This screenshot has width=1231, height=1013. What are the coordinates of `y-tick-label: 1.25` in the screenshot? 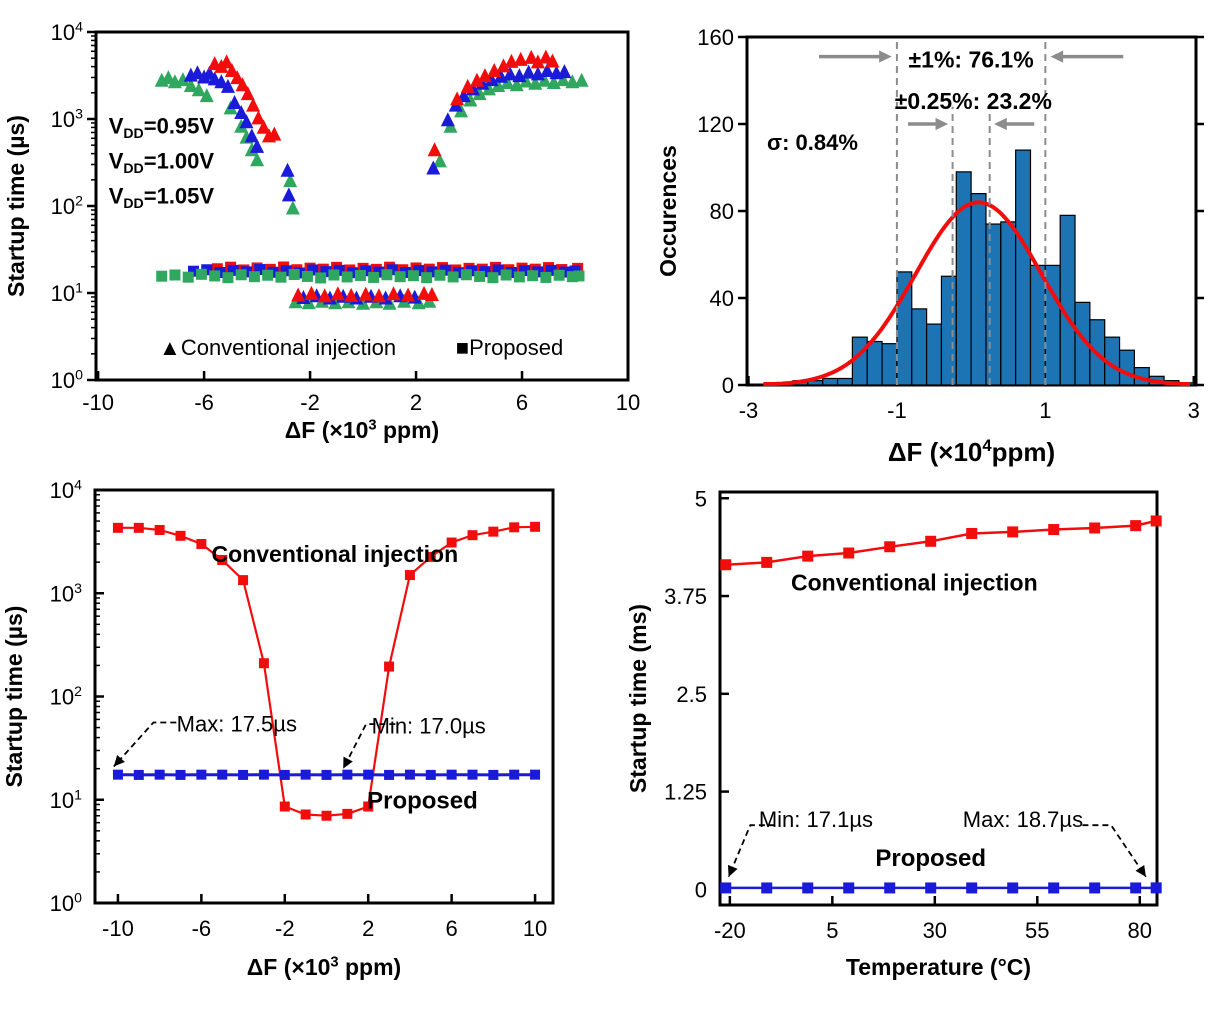 It's located at (685, 792).